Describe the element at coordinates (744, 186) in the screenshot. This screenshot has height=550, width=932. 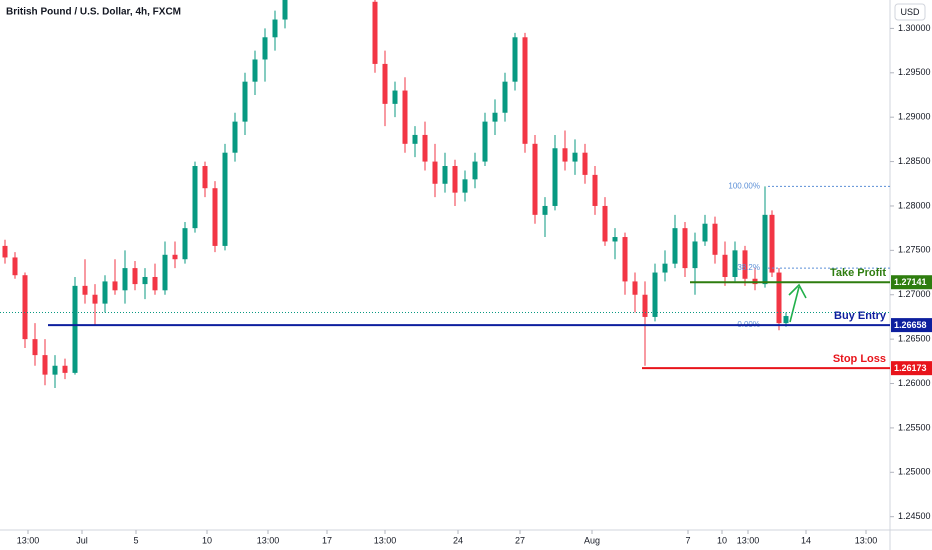
I see `fib-label: 100.00%` at that location.